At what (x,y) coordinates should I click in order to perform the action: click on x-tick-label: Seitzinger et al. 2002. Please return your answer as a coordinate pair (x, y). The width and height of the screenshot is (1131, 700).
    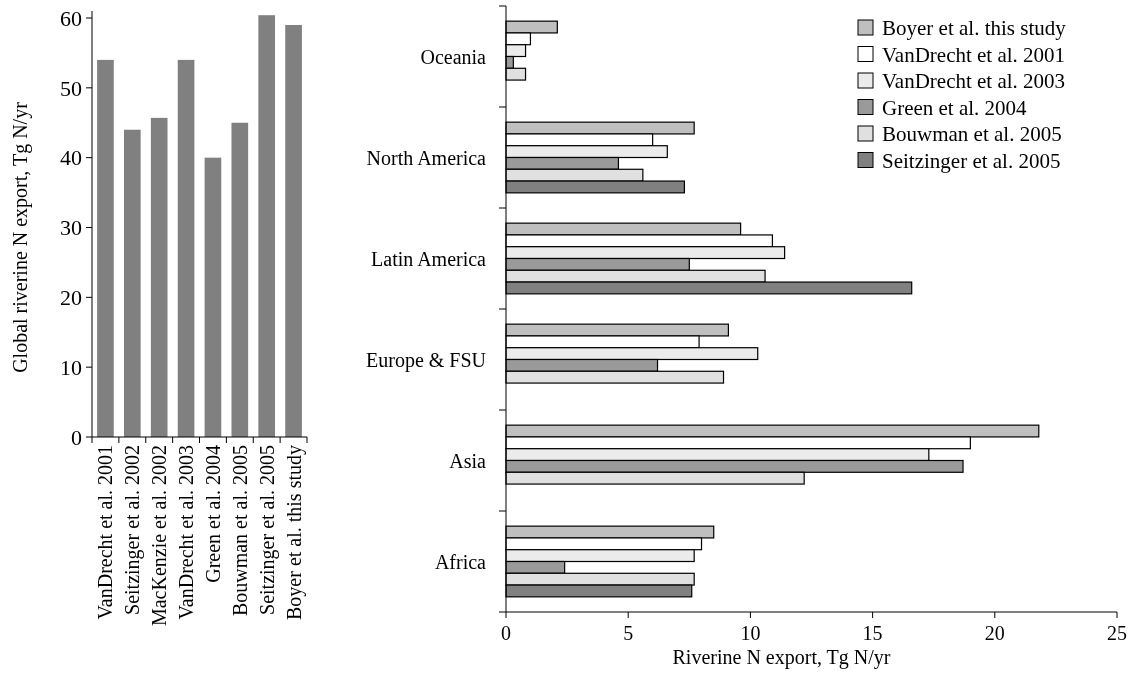
    Looking at the image, I should click on (133, 530).